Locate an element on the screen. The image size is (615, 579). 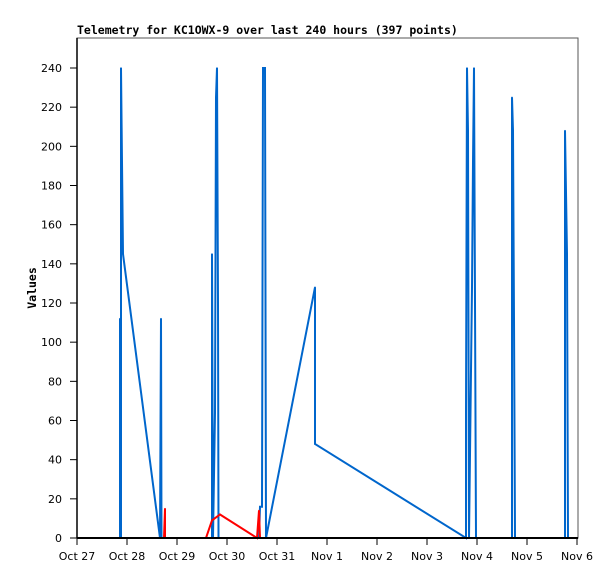
x-tick-label: Nov 6 is located at coordinates (577, 556).